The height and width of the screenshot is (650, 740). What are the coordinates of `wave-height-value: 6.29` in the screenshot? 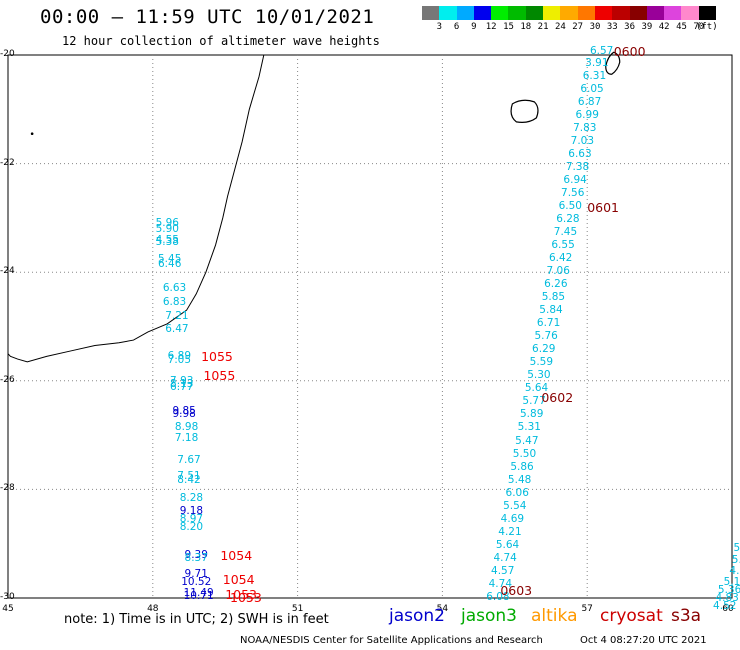 It's located at (544, 349).